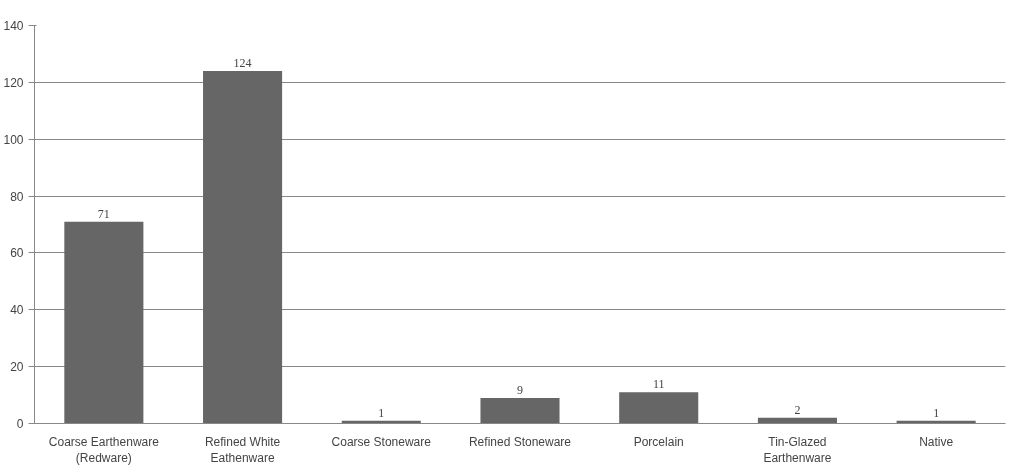  What do you see at coordinates (103, 213) in the screenshot?
I see `data-label: 71` at bounding box center [103, 213].